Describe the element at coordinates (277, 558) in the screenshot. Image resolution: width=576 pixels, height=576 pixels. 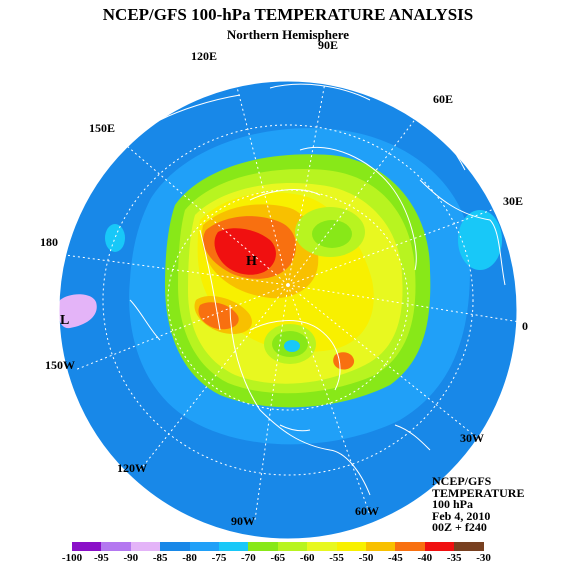
I see `legend-tick-label: -65` at that location.